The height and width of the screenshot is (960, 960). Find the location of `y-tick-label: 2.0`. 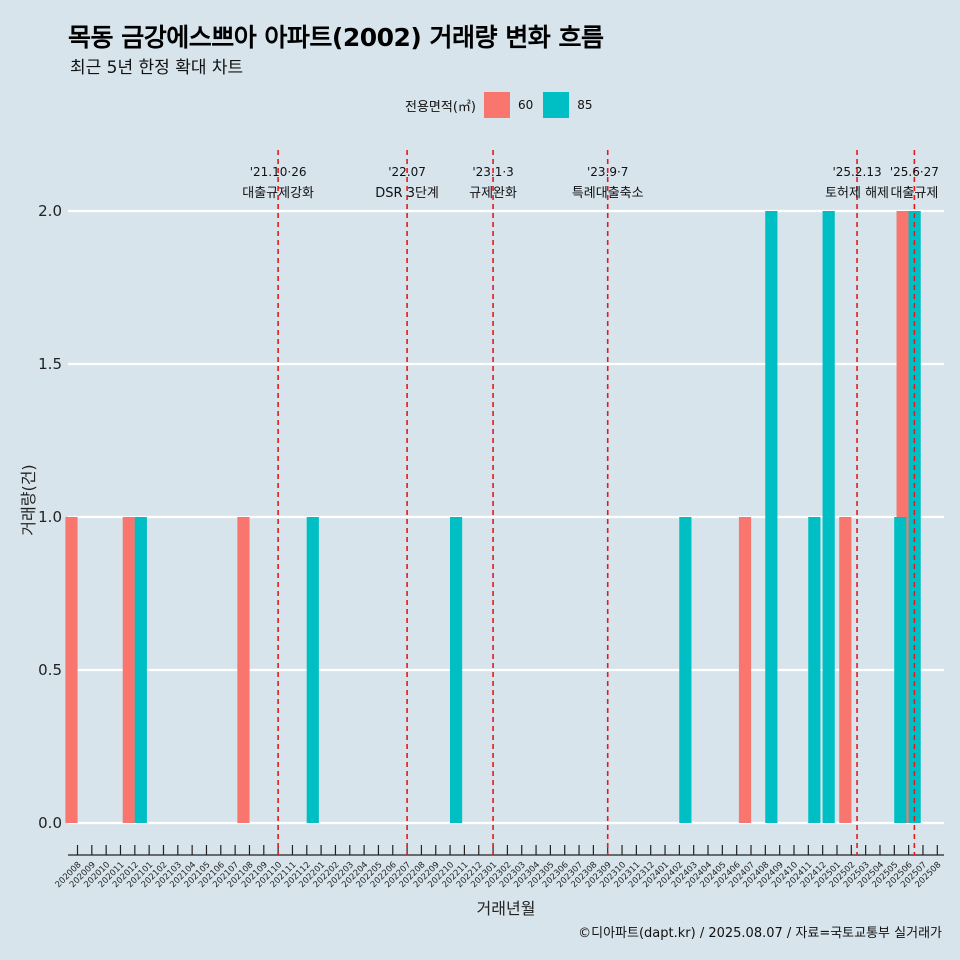

y-tick-label: 2.0 is located at coordinates (50, 211).